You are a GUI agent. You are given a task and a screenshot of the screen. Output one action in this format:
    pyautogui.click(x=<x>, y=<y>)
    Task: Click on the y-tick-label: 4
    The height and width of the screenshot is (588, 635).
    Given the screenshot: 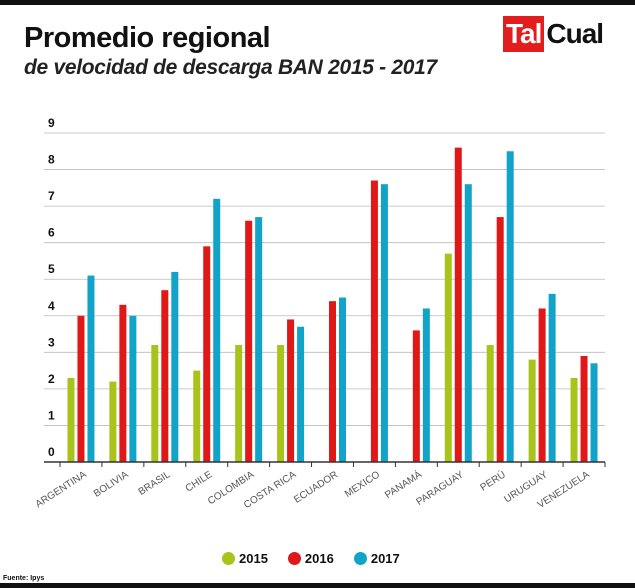 What is the action you would take?
    pyautogui.click(x=51, y=306)
    